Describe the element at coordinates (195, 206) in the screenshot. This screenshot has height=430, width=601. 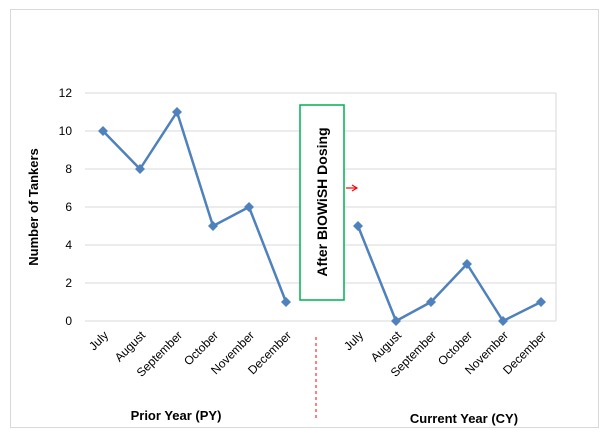
I see `series-line-py` at that location.